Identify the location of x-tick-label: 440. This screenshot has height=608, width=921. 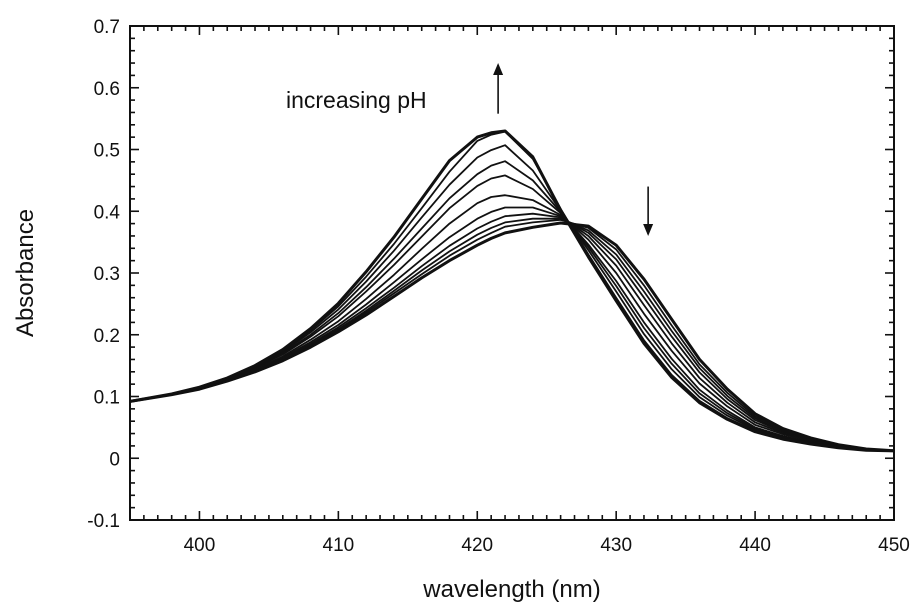
(755, 545).